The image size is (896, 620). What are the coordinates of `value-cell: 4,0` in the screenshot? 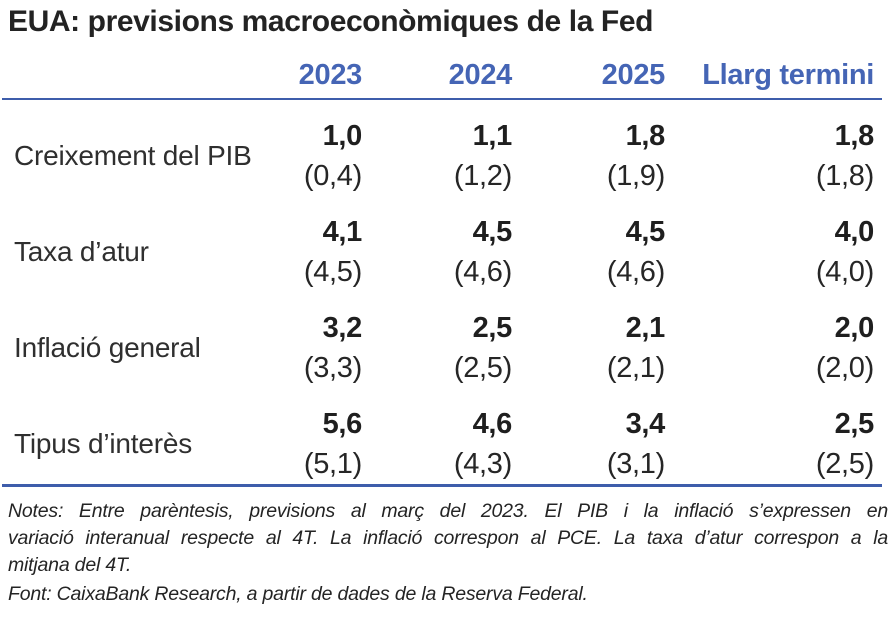 It's located at (854, 232).